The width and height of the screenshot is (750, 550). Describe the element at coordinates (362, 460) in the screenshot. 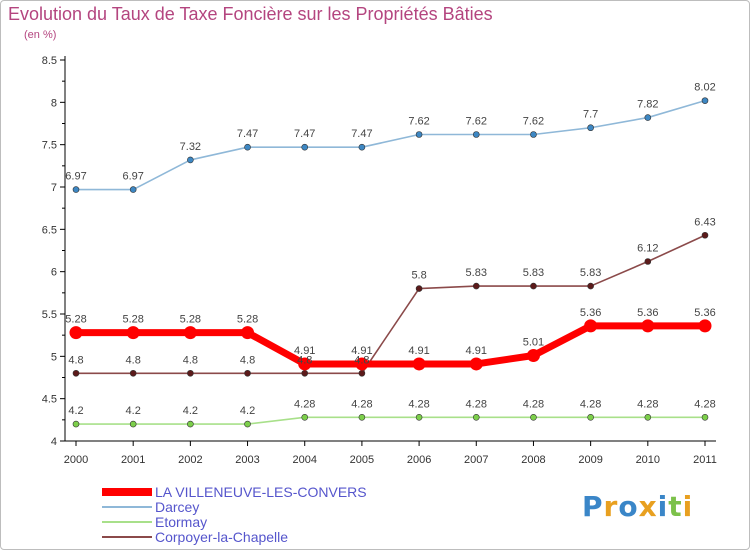

I see `x-tick-label: 2005` at that location.